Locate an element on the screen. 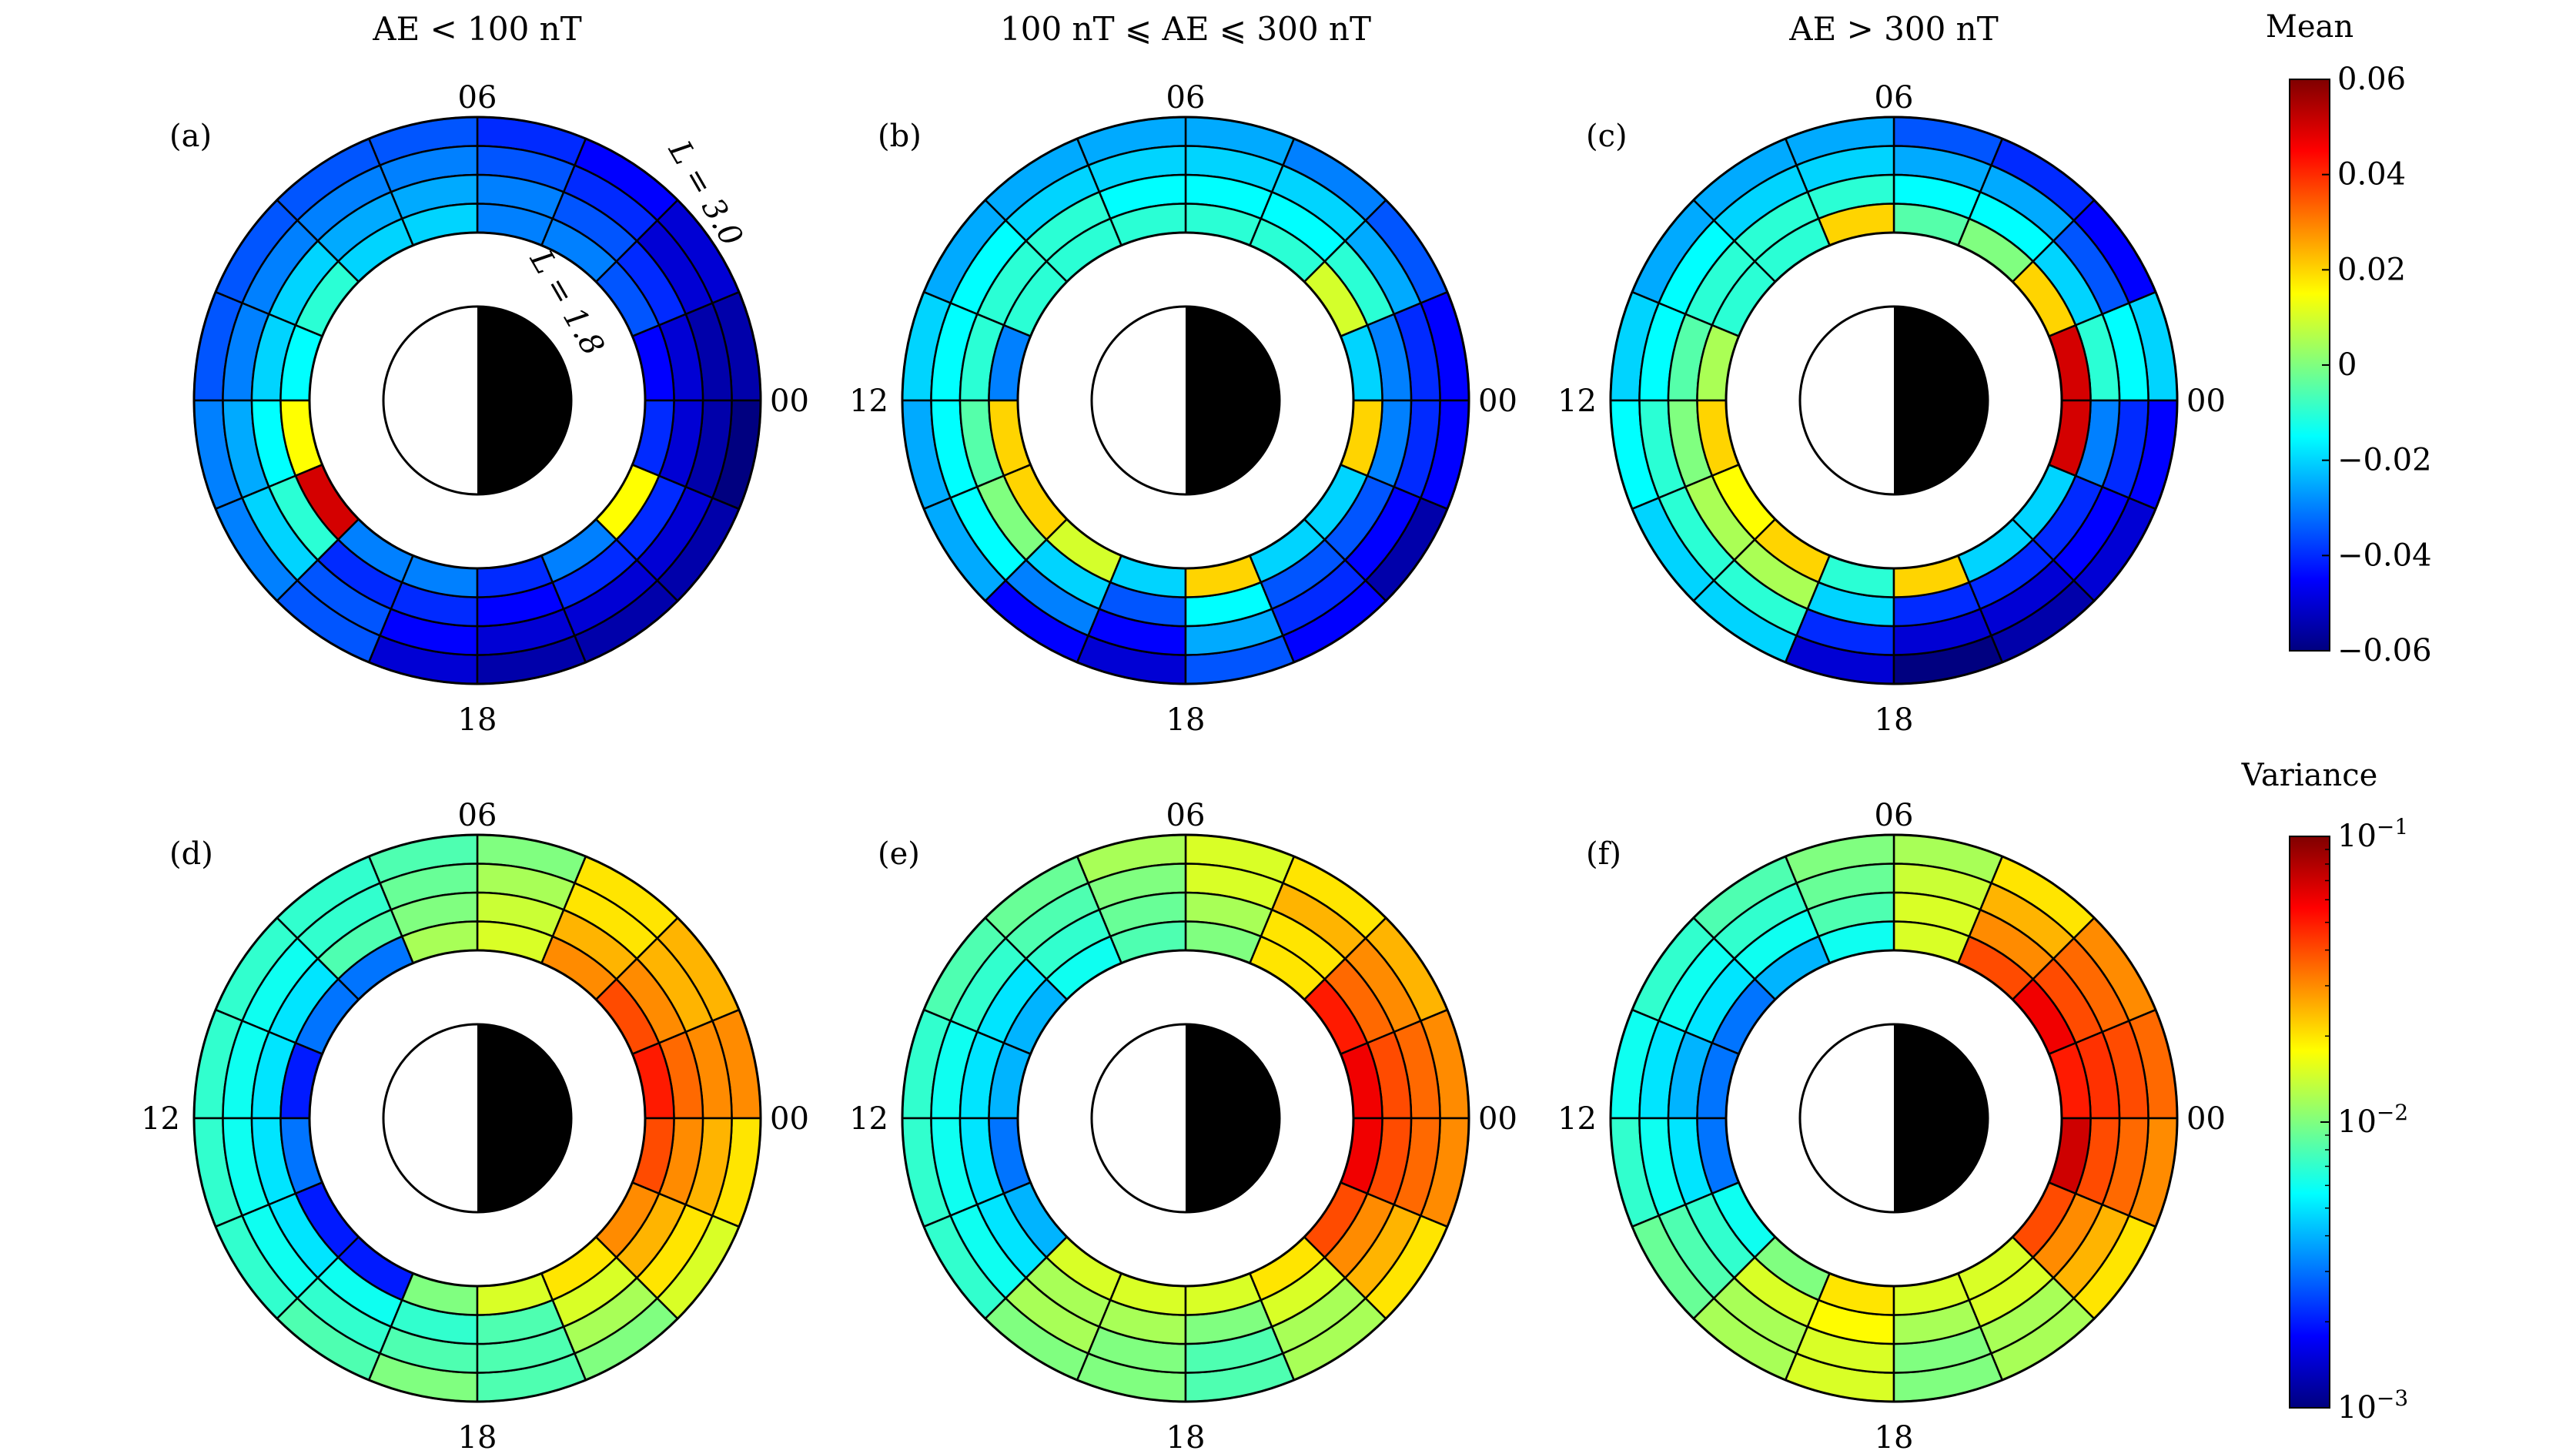 The height and width of the screenshot is (1454, 2576). panel-a: (a) 06 18 00 is located at coordinates (489, 409).